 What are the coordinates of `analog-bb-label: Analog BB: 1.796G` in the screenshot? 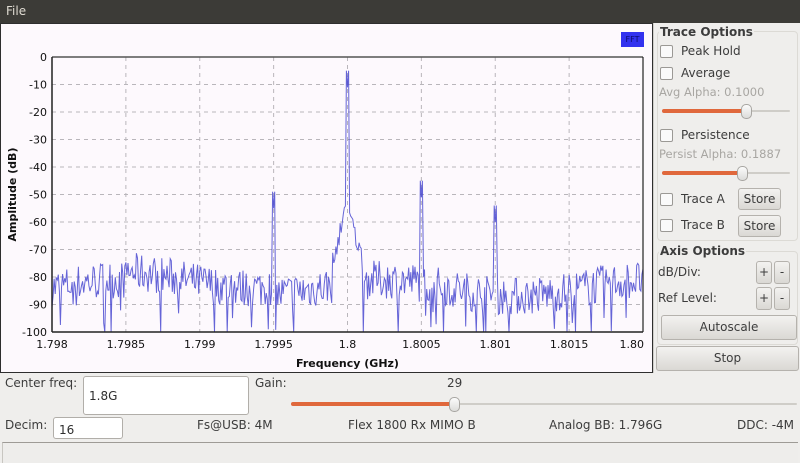 It's located at (606, 425).